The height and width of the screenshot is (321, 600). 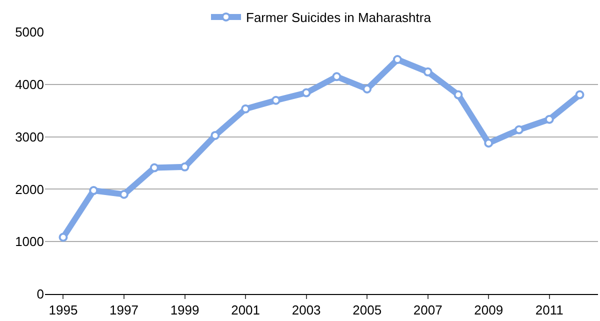 What do you see at coordinates (339, 18) in the screenshot?
I see `legend-label: Farmer Suicides in Maharashtra` at bounding box center [339, 18].